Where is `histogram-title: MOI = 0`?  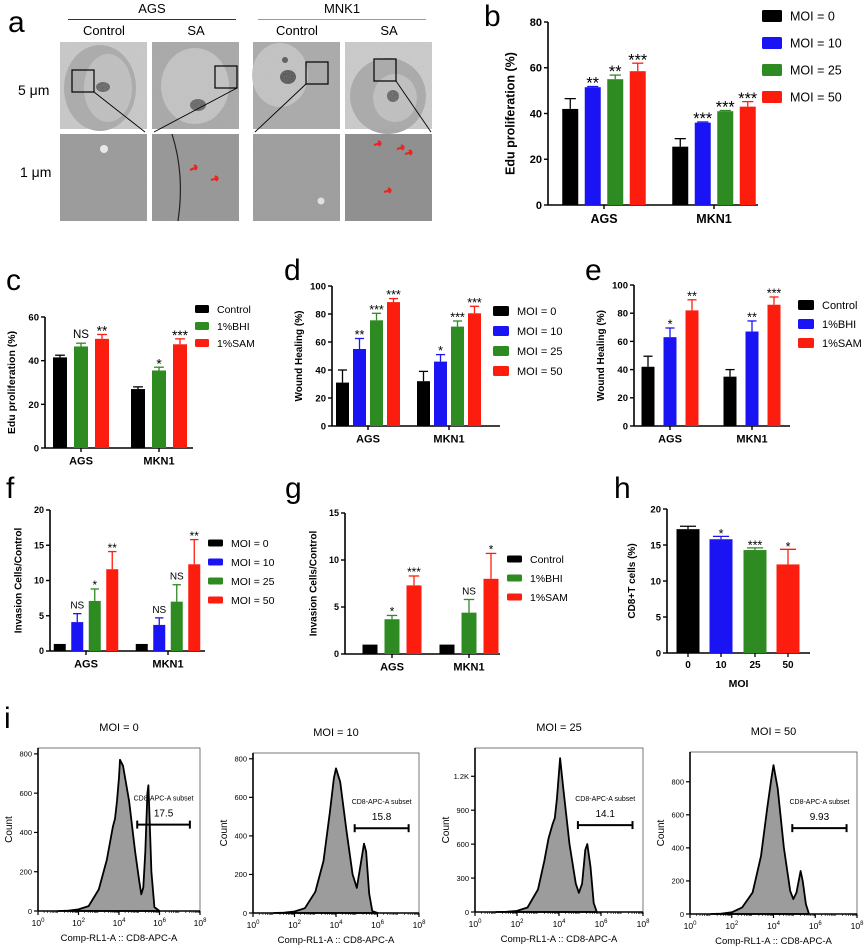 histogram-title: MOI = 0 is located at coordinates (118, 728).